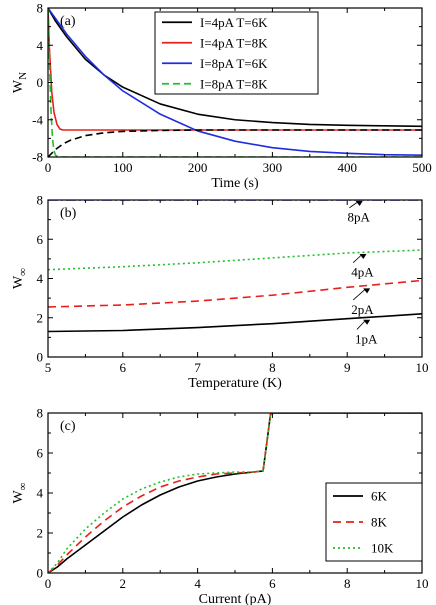  I want to click on annotation-label: 1pA, so click(366, 338).